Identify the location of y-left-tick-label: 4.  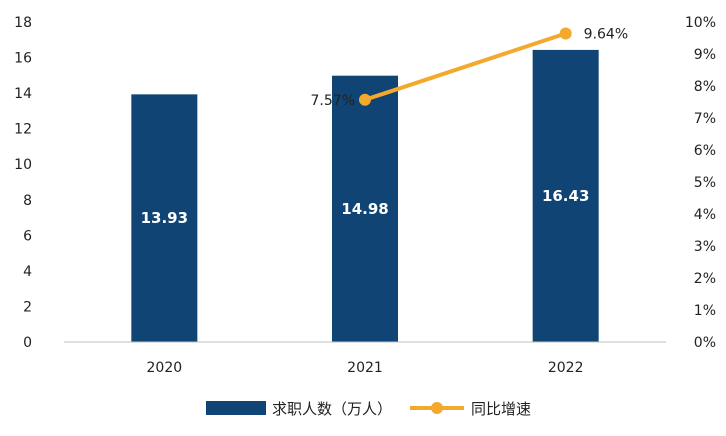
(27, 272).